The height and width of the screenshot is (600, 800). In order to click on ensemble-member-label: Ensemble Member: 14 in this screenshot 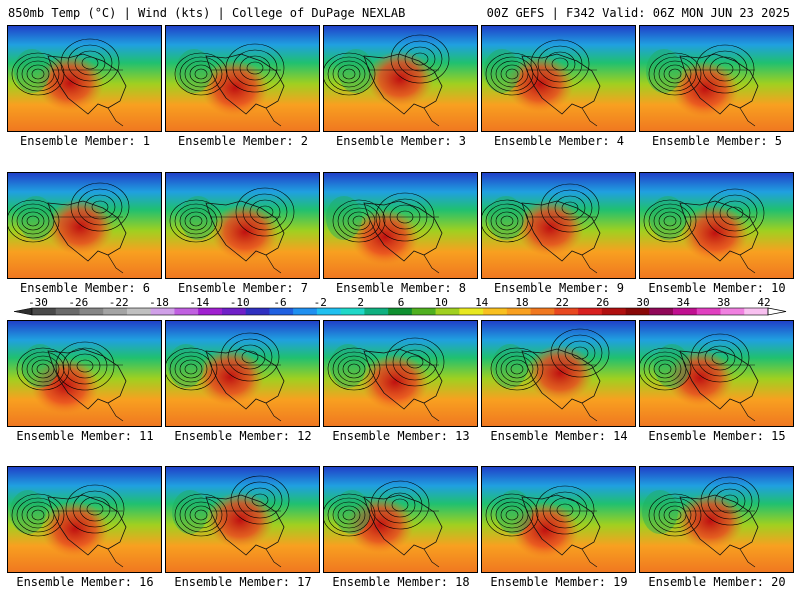, I will do `click(559, 436)`.